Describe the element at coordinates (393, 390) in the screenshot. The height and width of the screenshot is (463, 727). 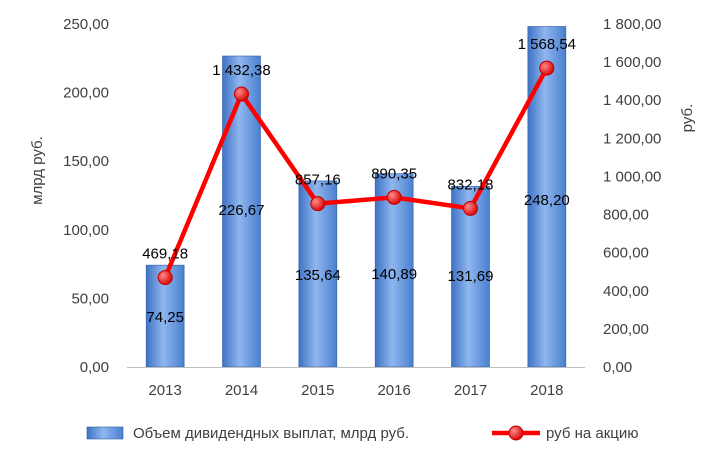
I see `x-tick-label: 2016` at that location.